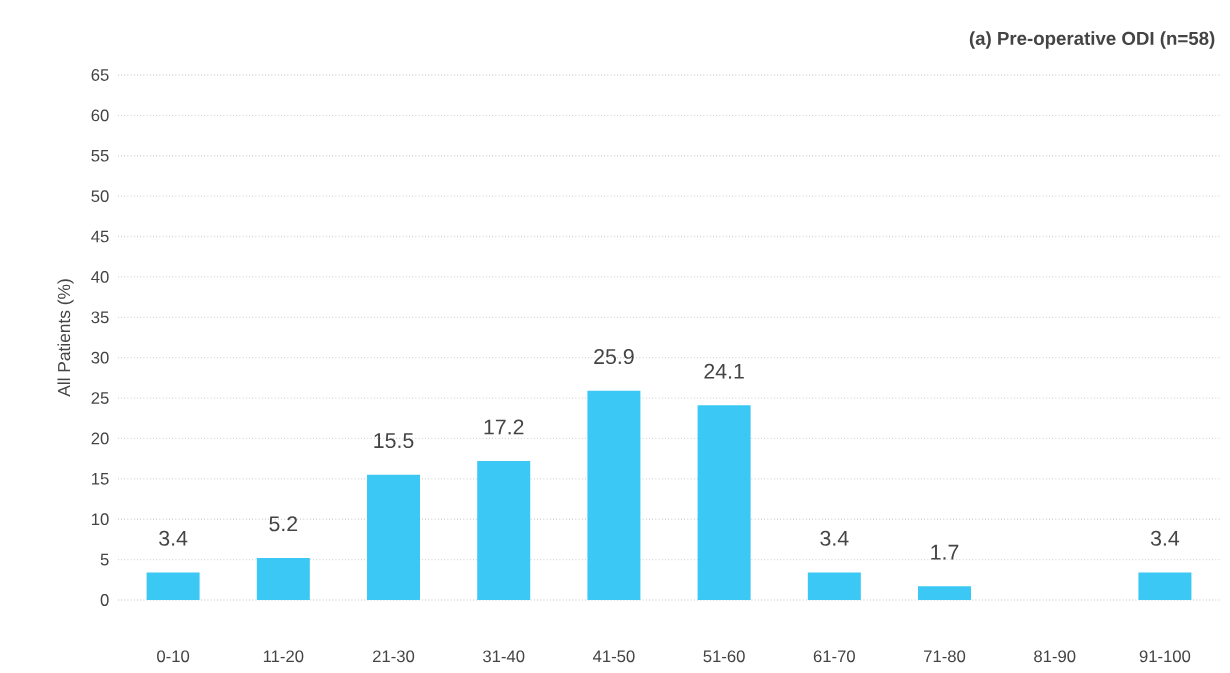 The image size is (1230, 673). Describe the element at coordinates (724, 656) in the screenshot. I see `x-tick-label: 51-60` at that location.